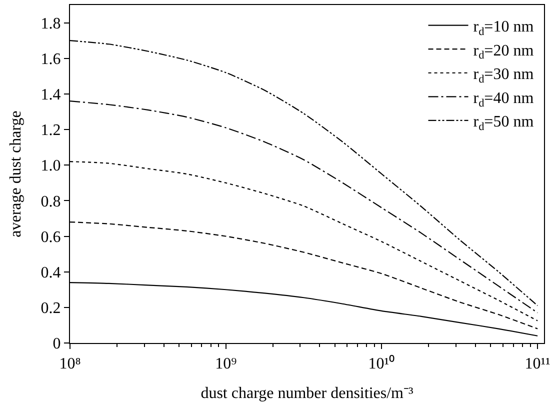 The height and width of the screenshot is (405, 558). Describe the element at coordinates (50, 237) in the screenshot. I see `y-tick-label: 0.6` at that location.